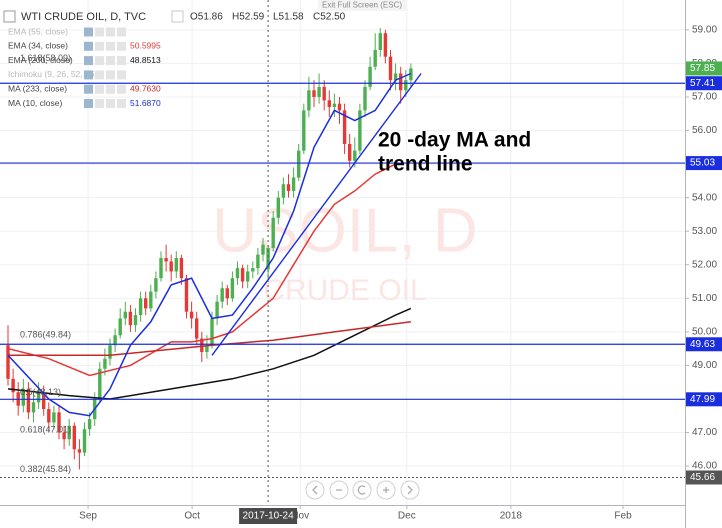 The image size is (722, 528). Describe the element at coordinates (704, 130) in the screenshot. I see `y-tick-label: 56.00` at that location.